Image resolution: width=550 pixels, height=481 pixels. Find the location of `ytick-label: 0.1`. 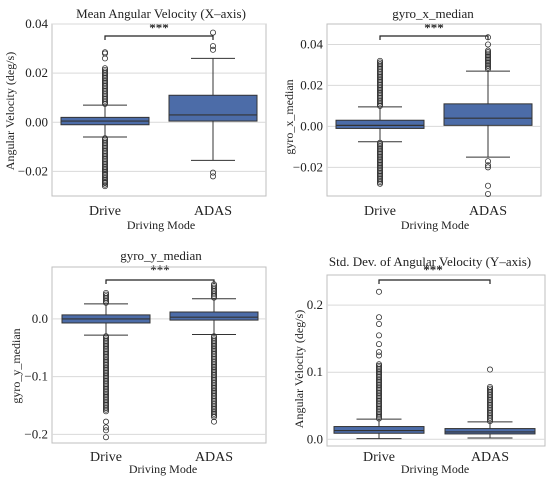

ytick-label: 0.1 is located at coordinates (315, 371).